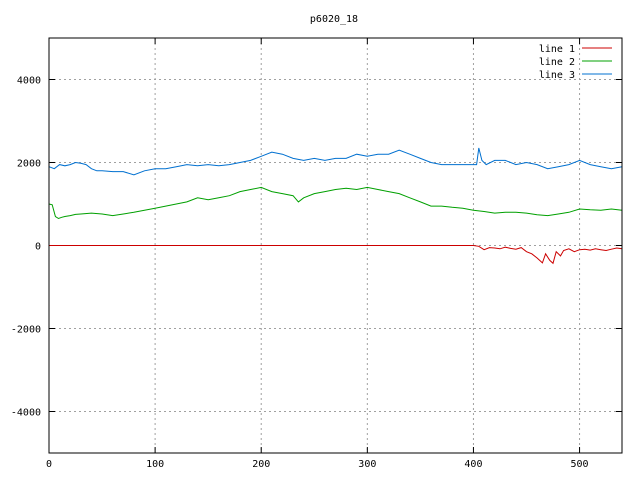  I want to click on x-tick-label: 0, so click(49, 464).